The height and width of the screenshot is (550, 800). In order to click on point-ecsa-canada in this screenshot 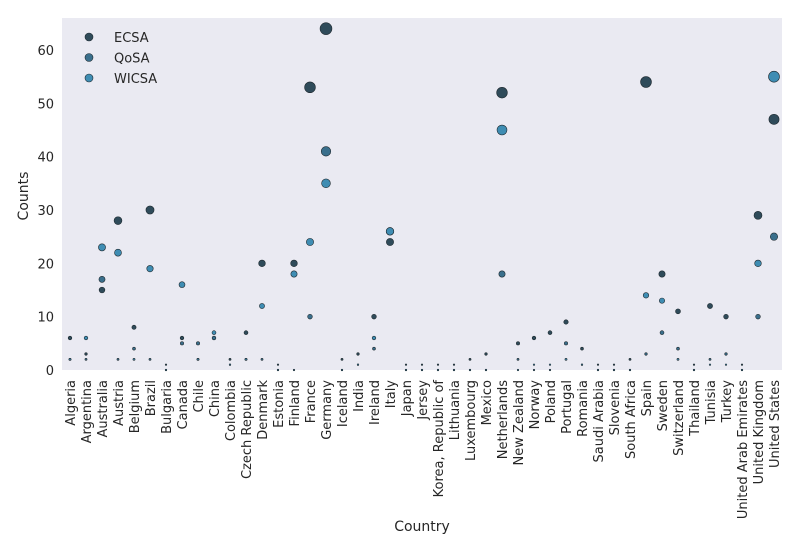, I will do `click(182, 338)`.